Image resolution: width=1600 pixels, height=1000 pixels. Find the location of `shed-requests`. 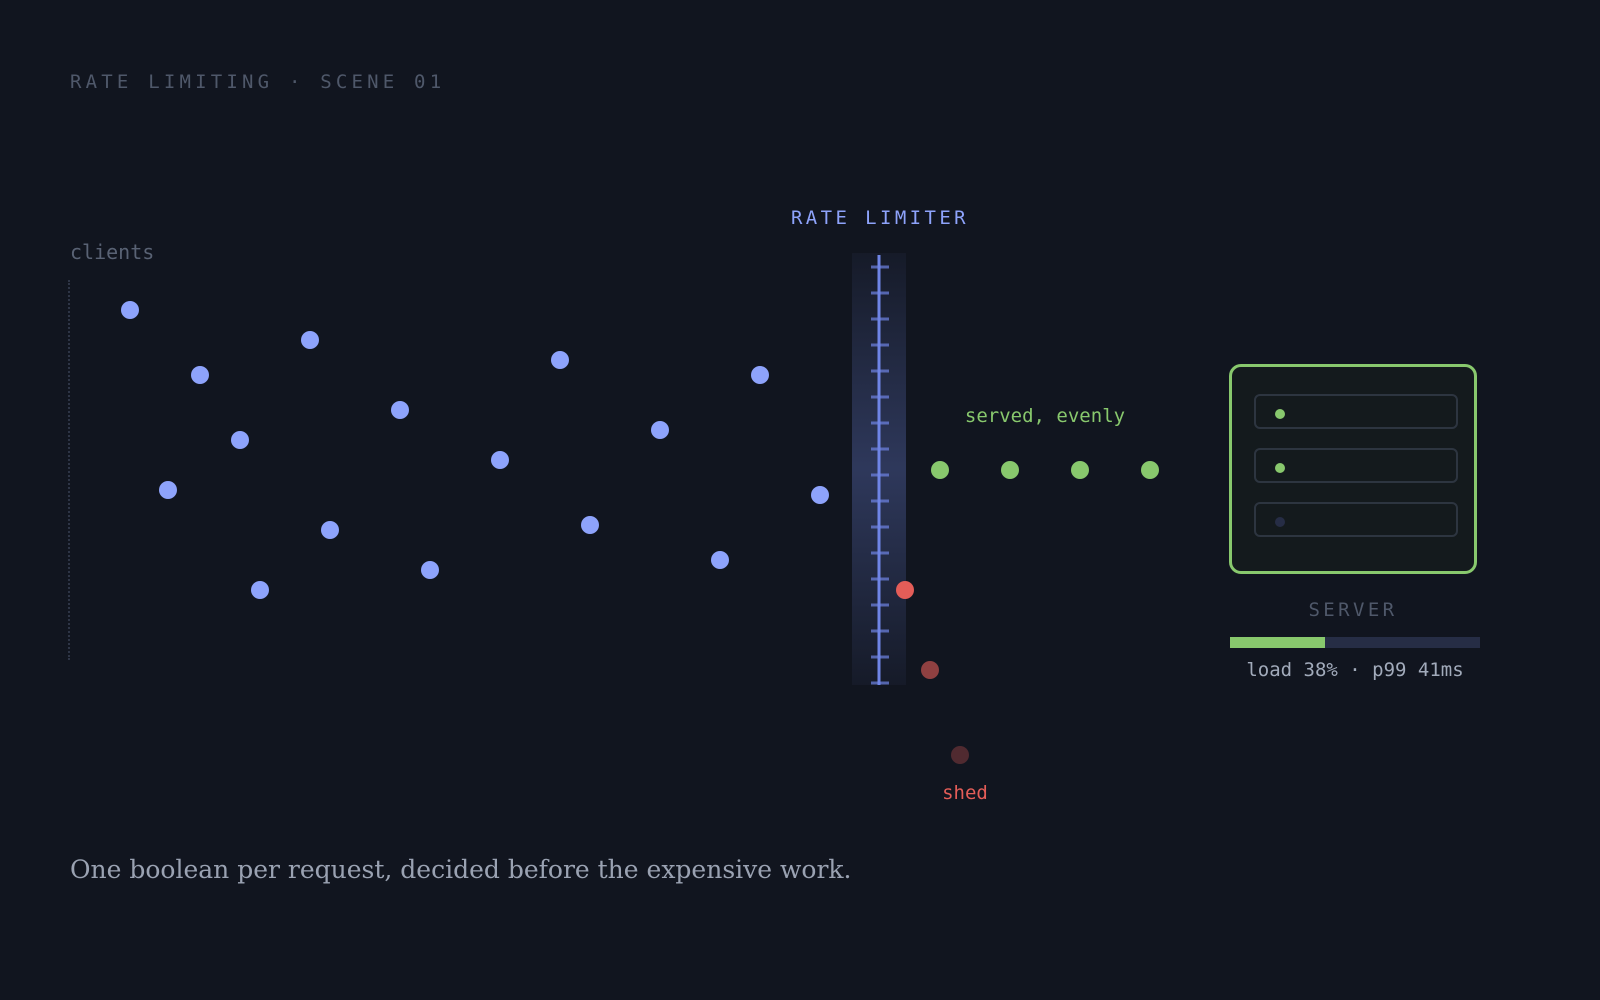

shed-requests is located at coordinates (932, 672).